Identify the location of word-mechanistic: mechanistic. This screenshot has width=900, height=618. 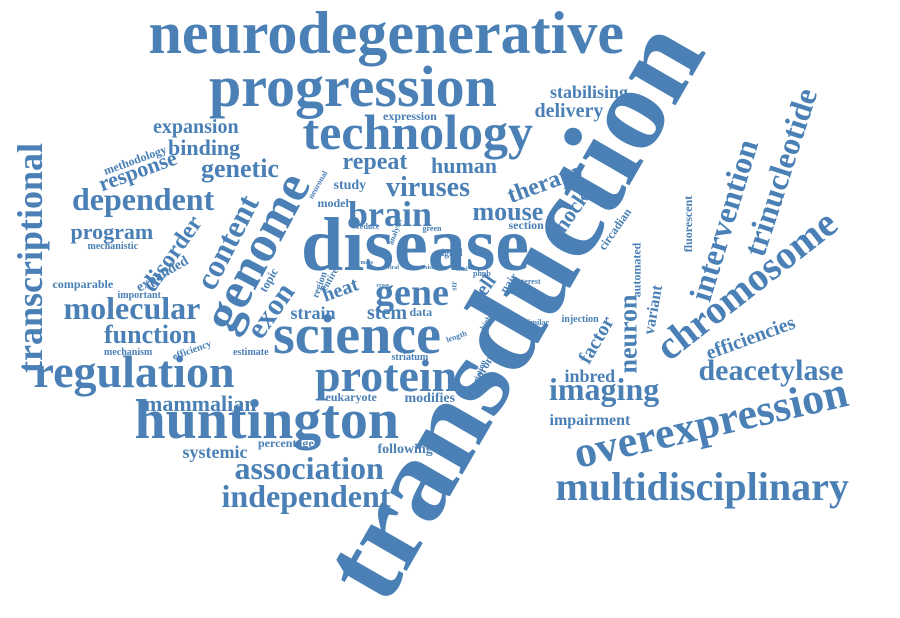
(113, 246).